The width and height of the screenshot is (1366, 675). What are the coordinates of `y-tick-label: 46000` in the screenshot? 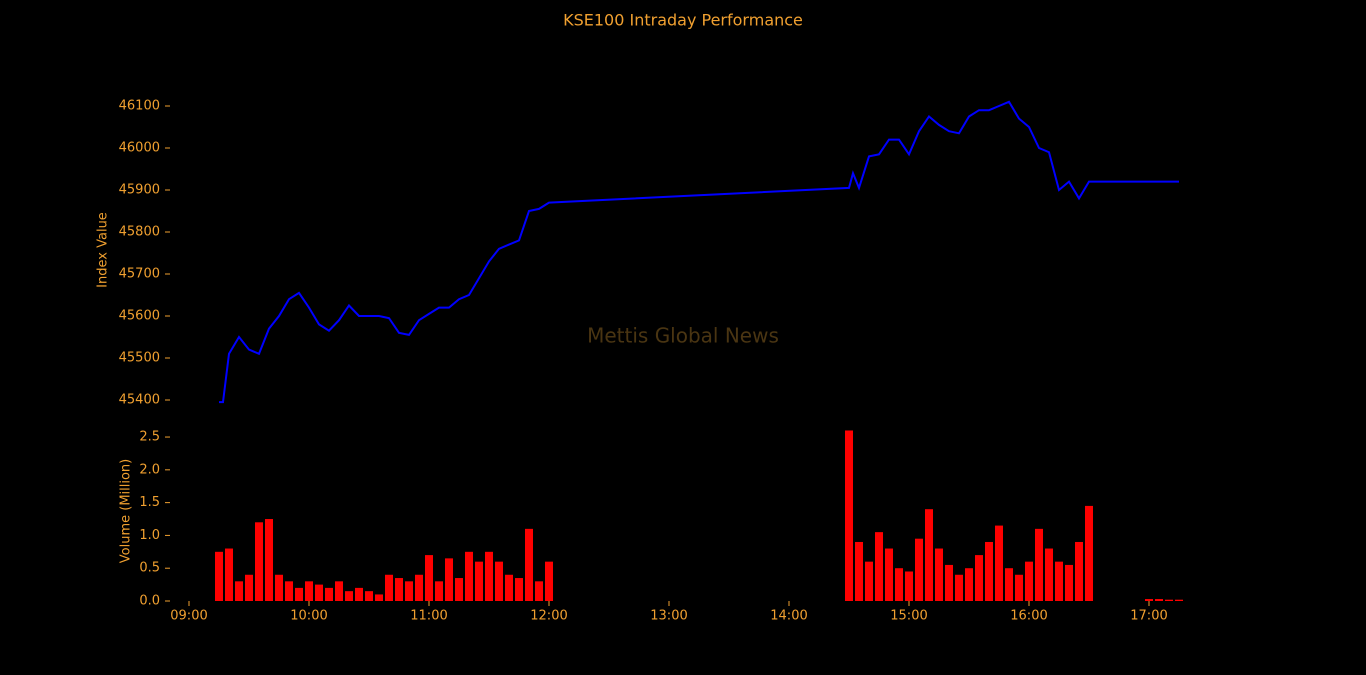 It's located at (139, 148).